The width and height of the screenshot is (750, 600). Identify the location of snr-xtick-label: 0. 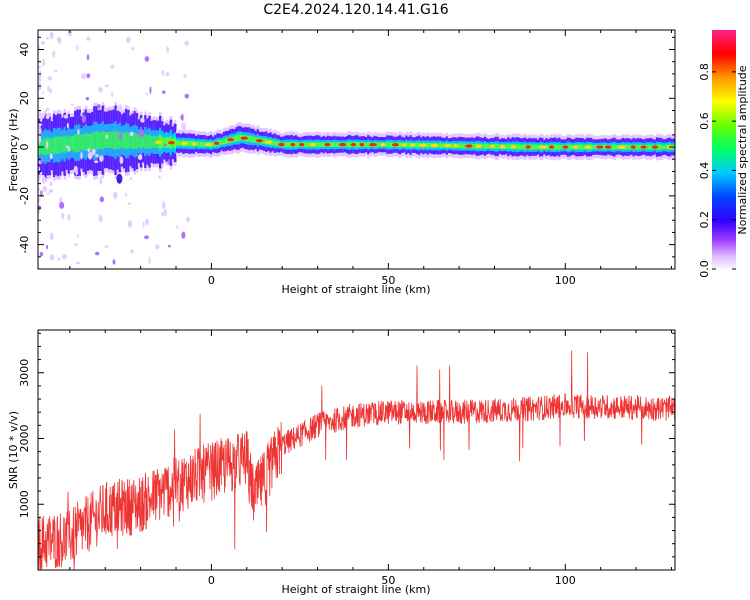
(211, 580).